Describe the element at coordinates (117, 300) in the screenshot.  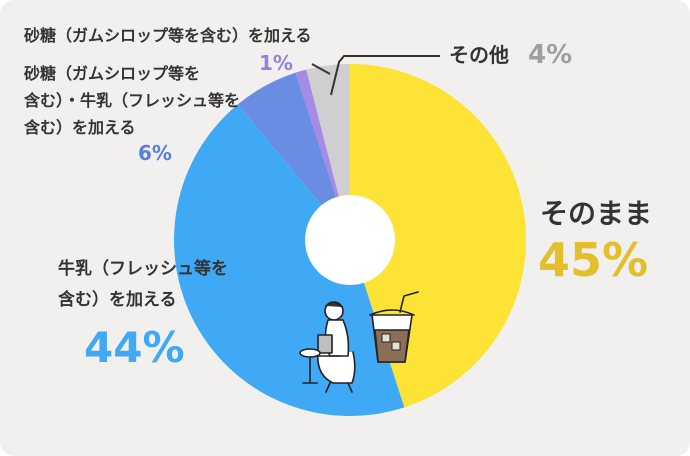
I see `label-milk-line2: 含む）を加える` at that location.